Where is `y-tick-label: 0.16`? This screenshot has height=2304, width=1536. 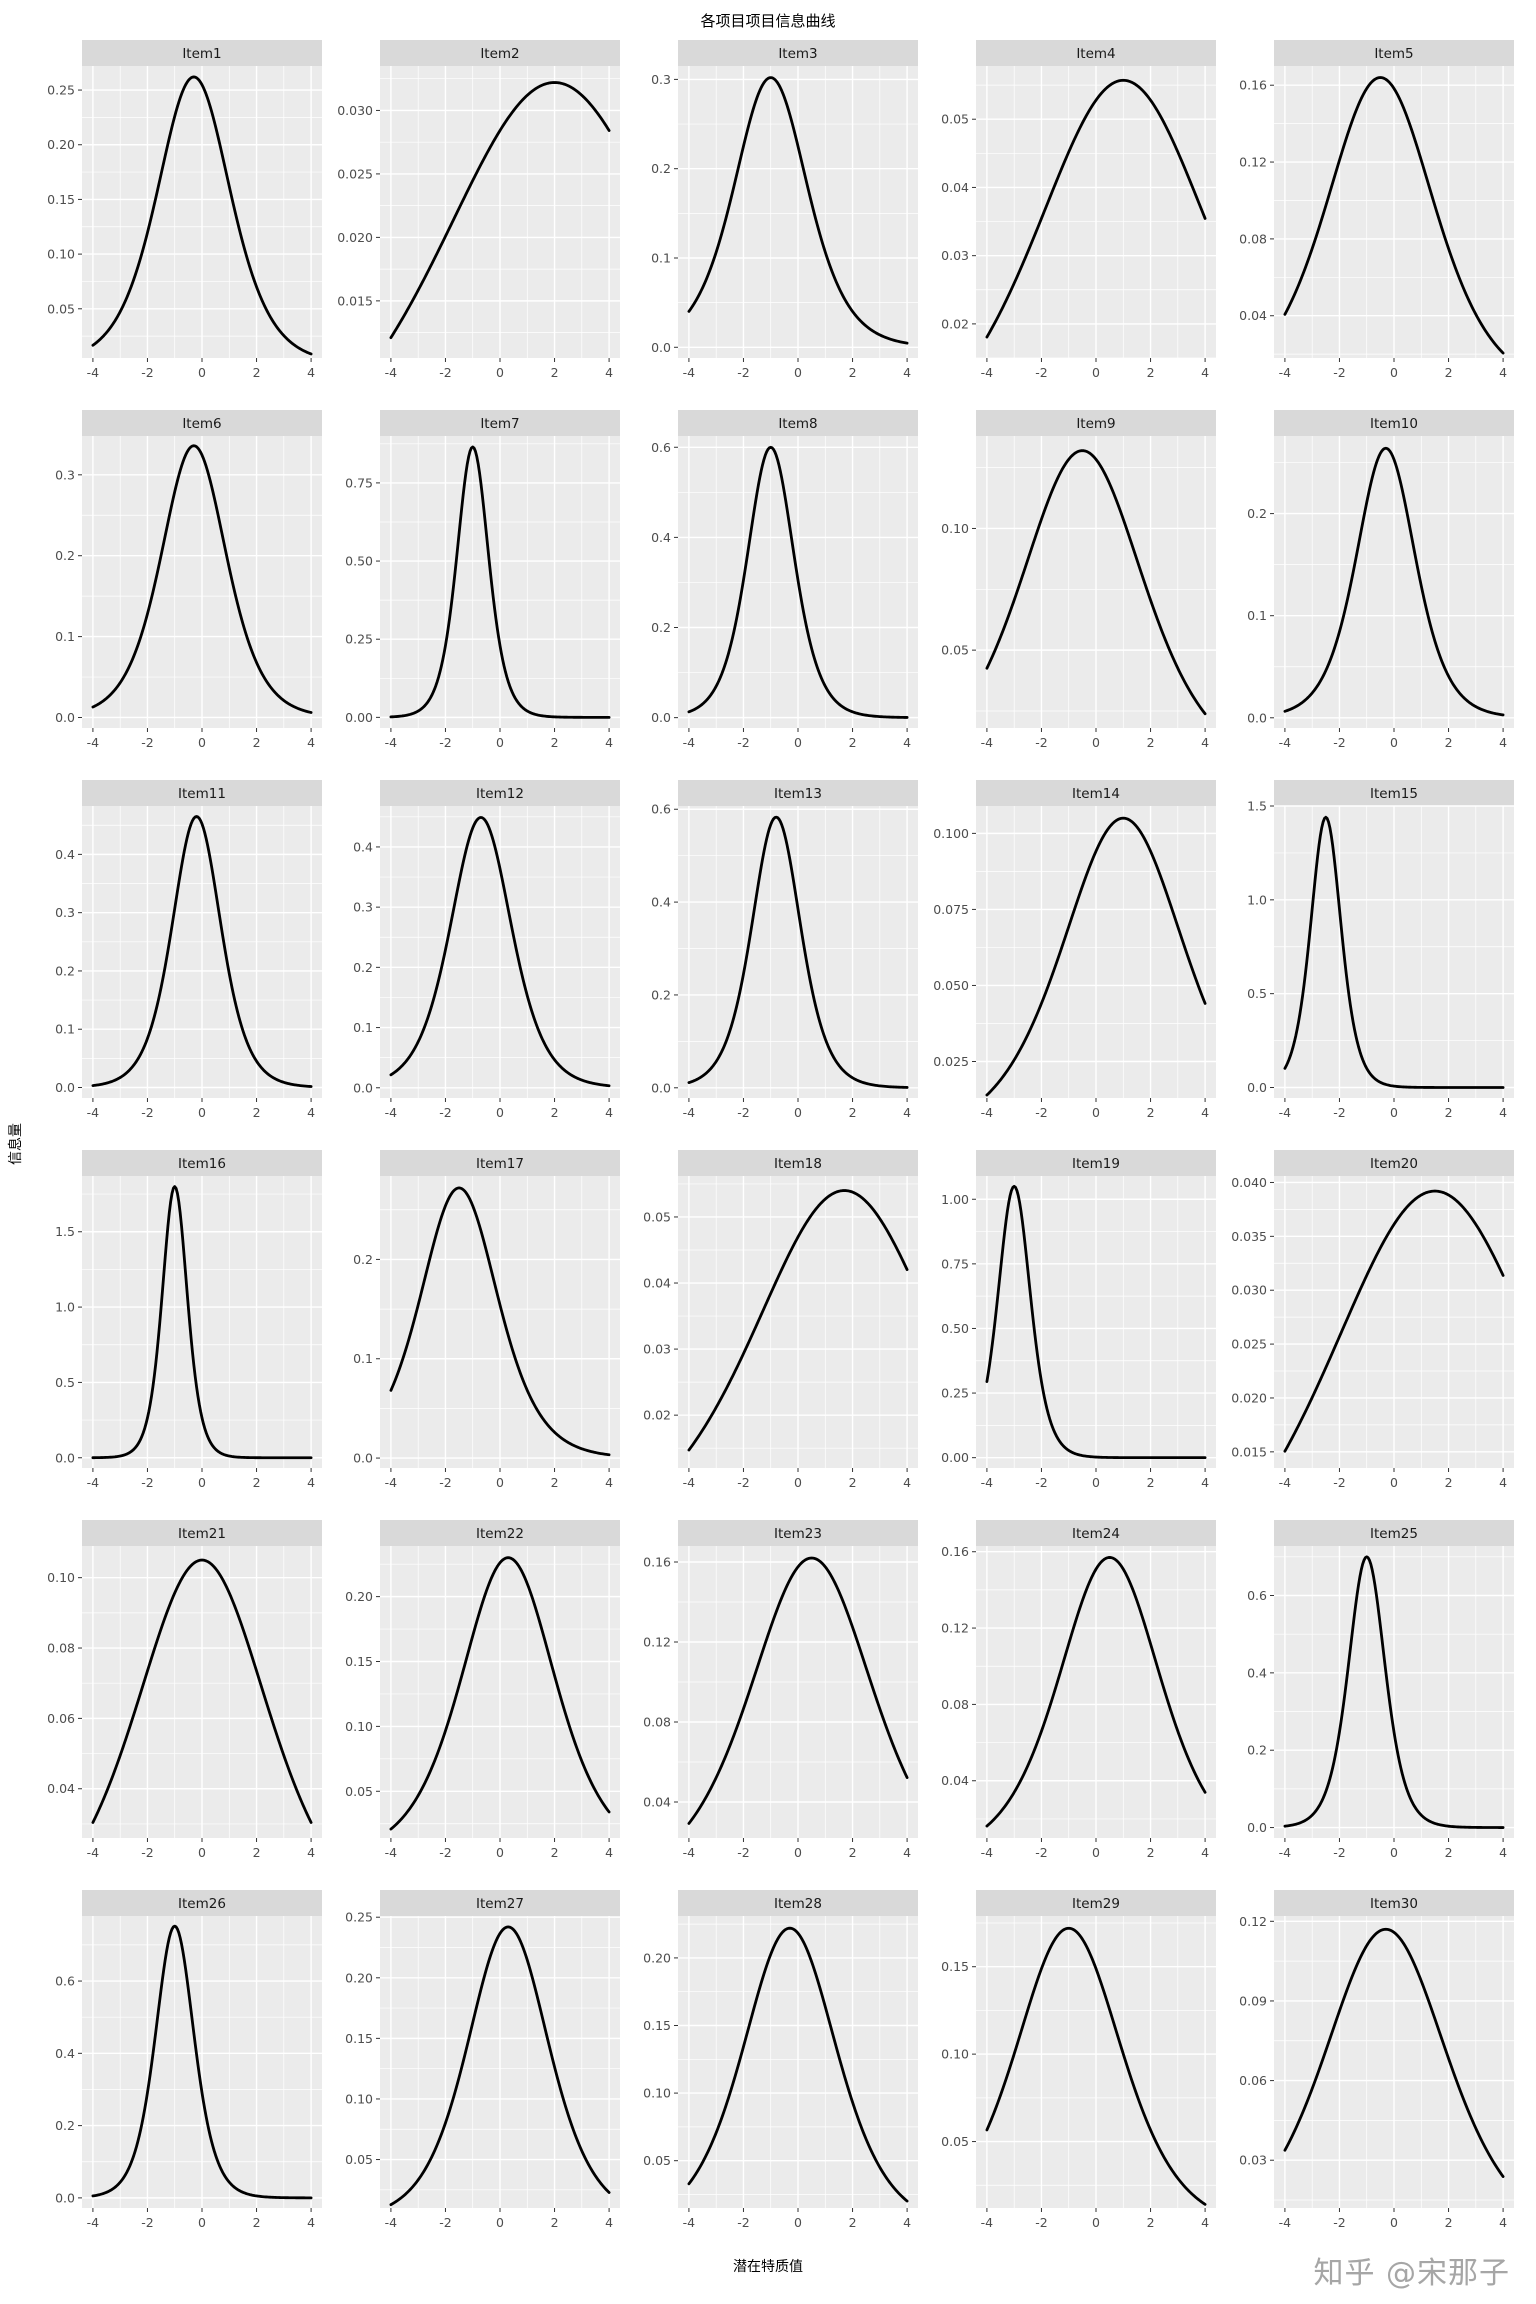 y-tick-label: 0.16 is located at coordinates (657, 1562).